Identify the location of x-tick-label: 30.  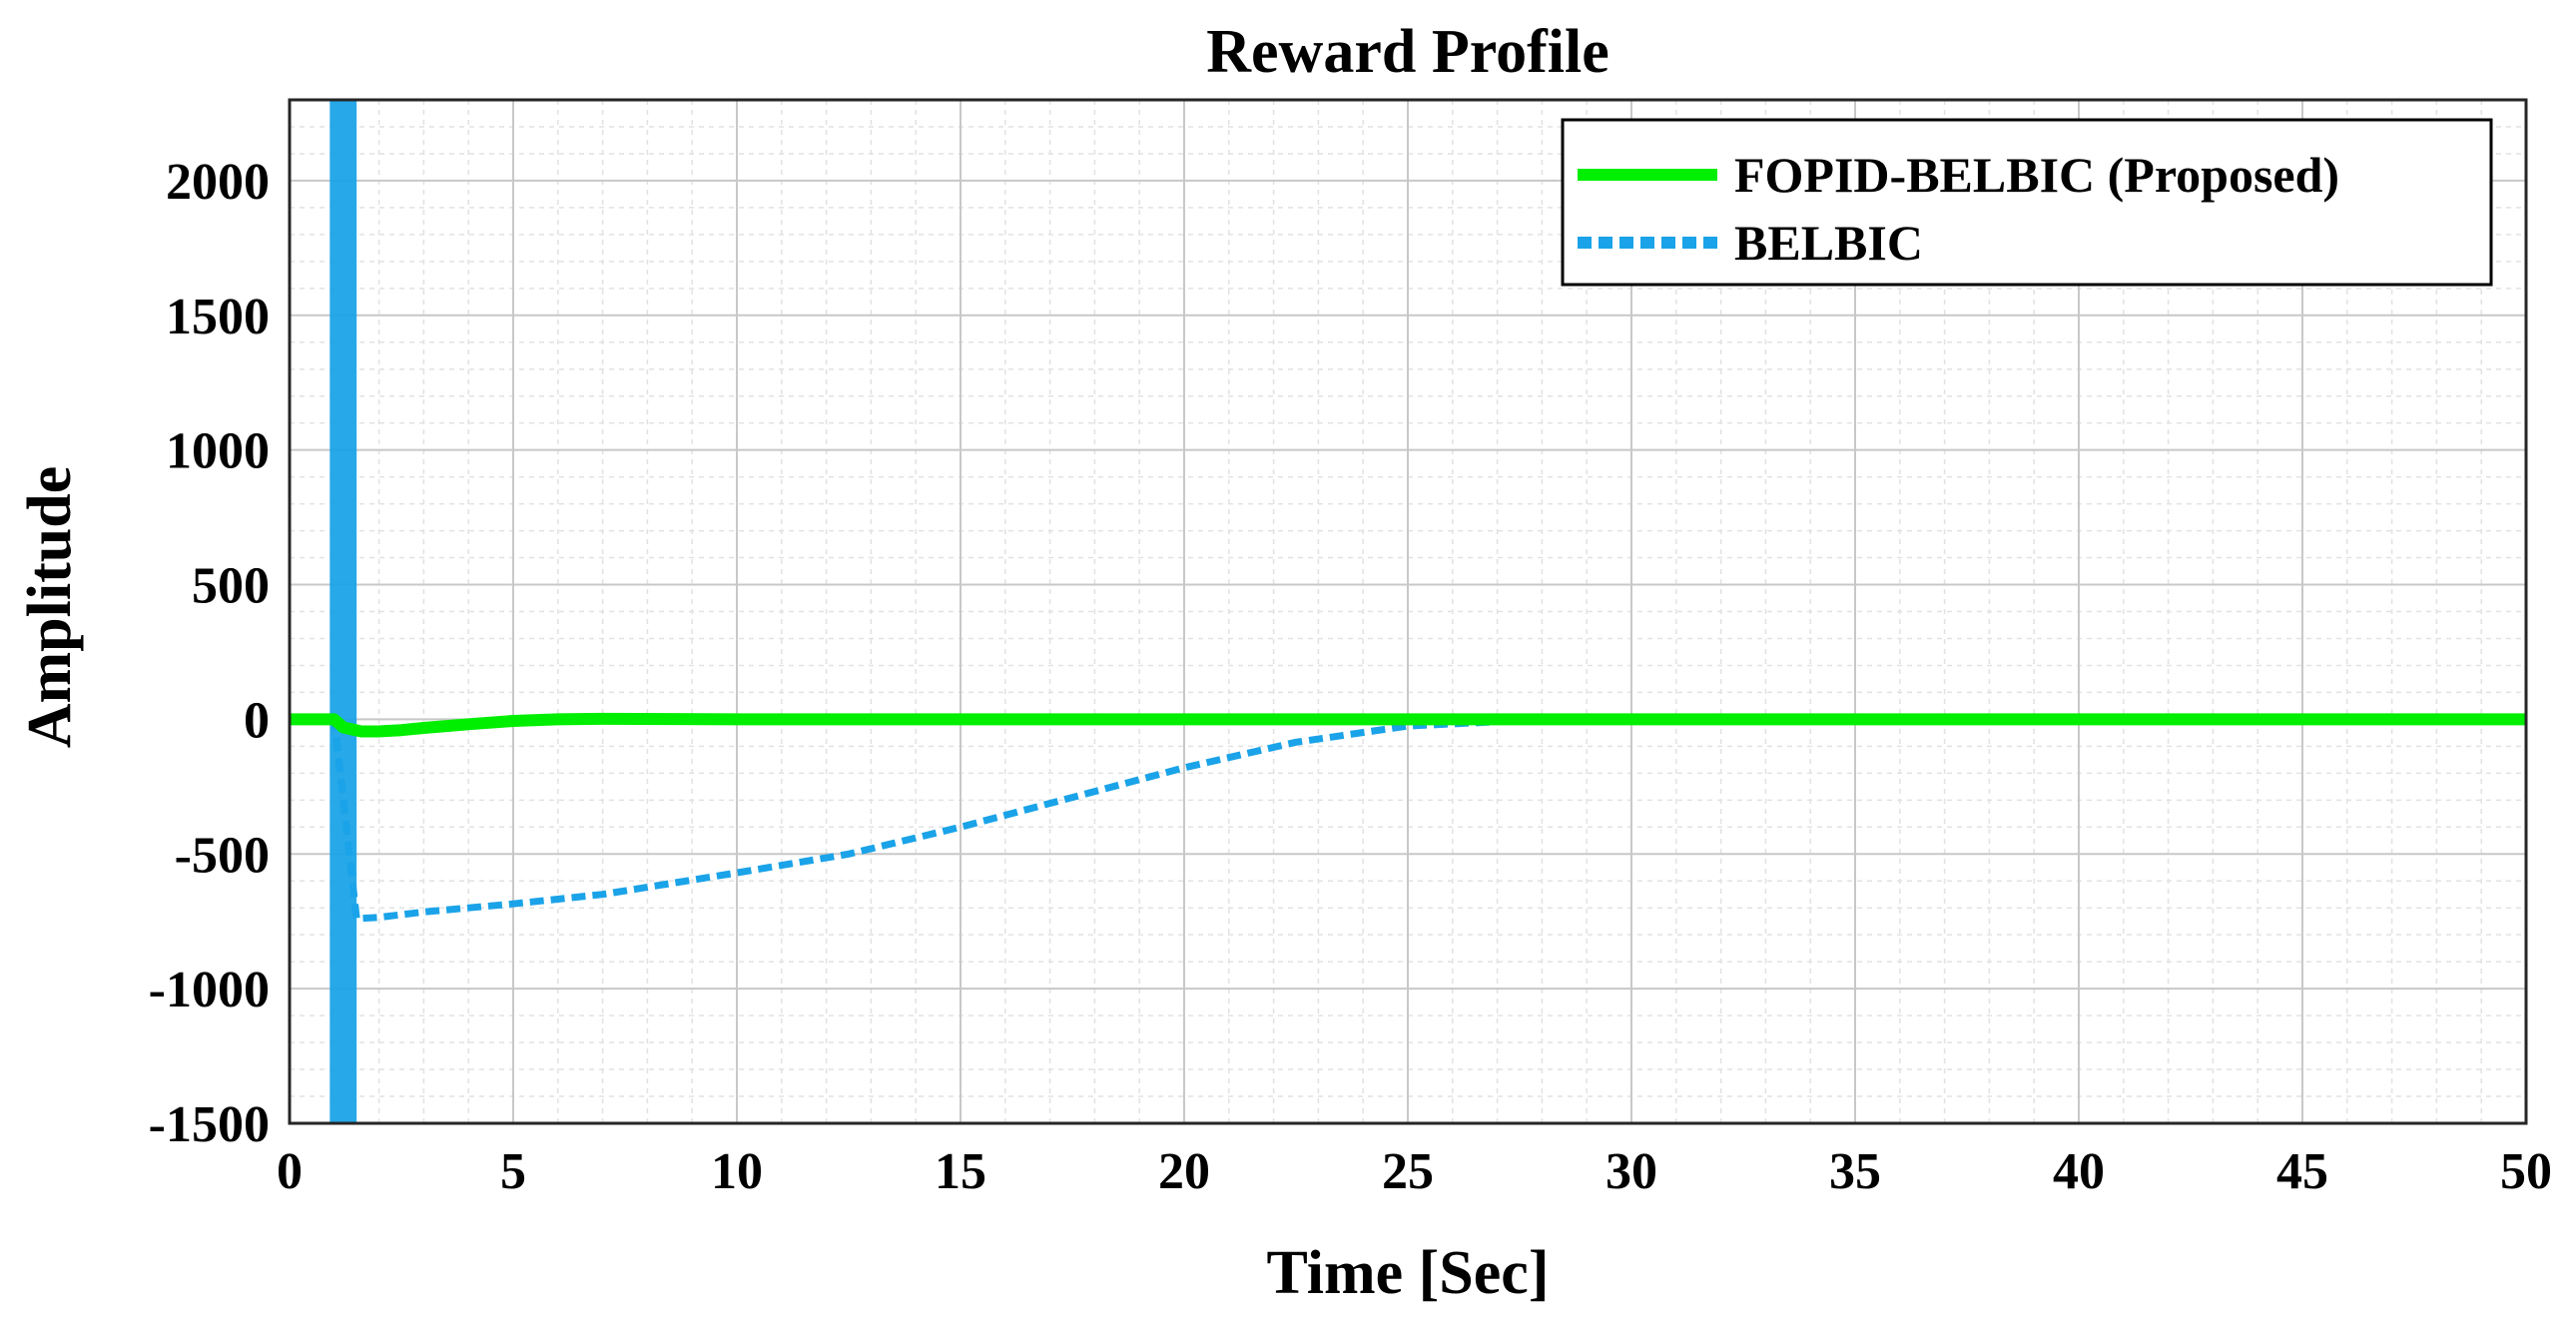
(1631, 1171).